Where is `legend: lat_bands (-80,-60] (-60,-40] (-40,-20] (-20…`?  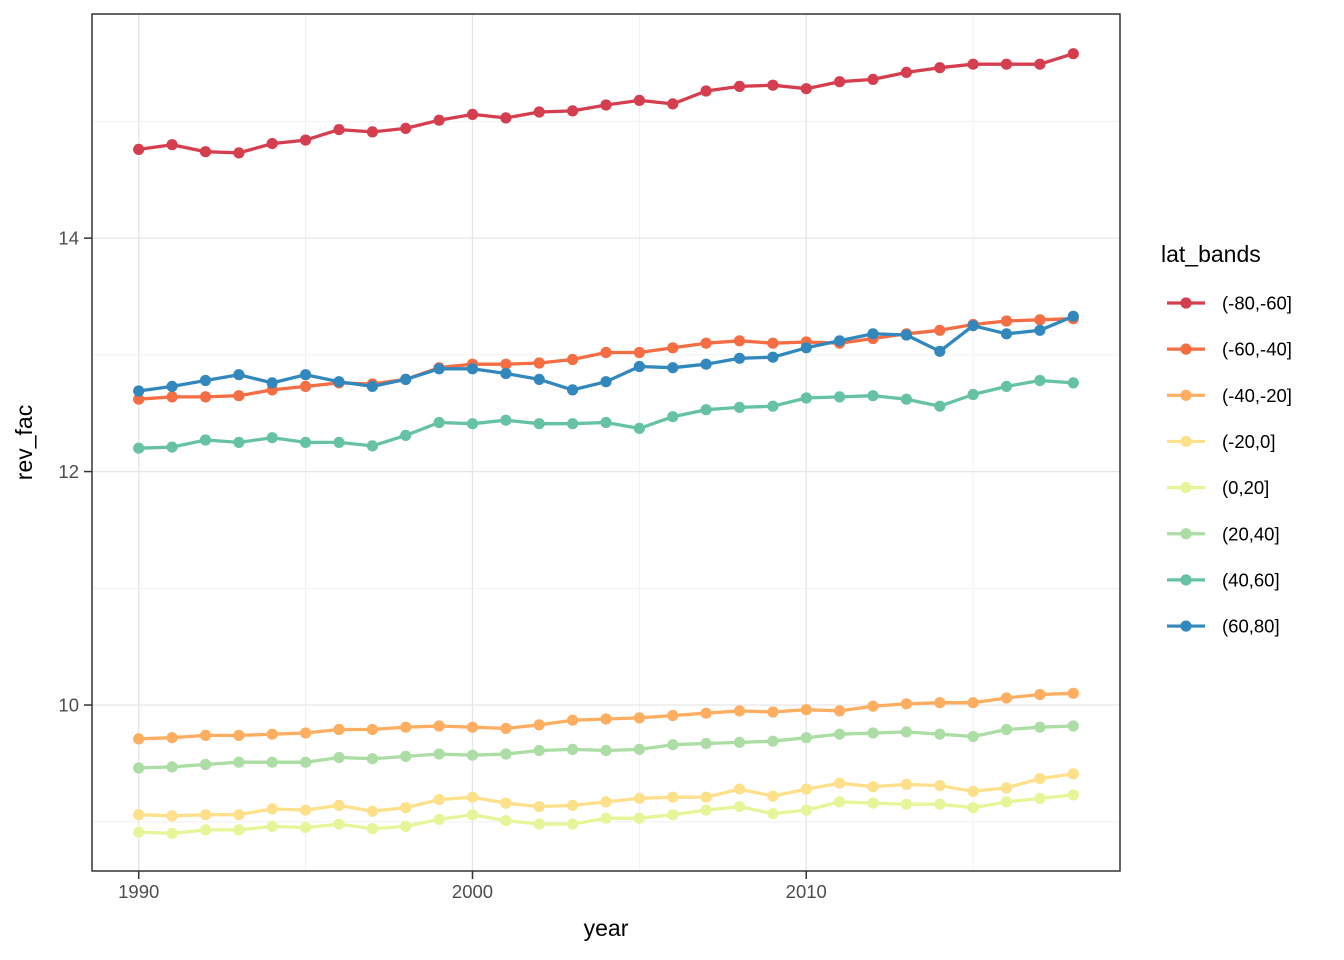 legend: lat_bands (-80,-60] (-60,-40] (-40,-20] (-20… is located at coordinates (1226, 439).